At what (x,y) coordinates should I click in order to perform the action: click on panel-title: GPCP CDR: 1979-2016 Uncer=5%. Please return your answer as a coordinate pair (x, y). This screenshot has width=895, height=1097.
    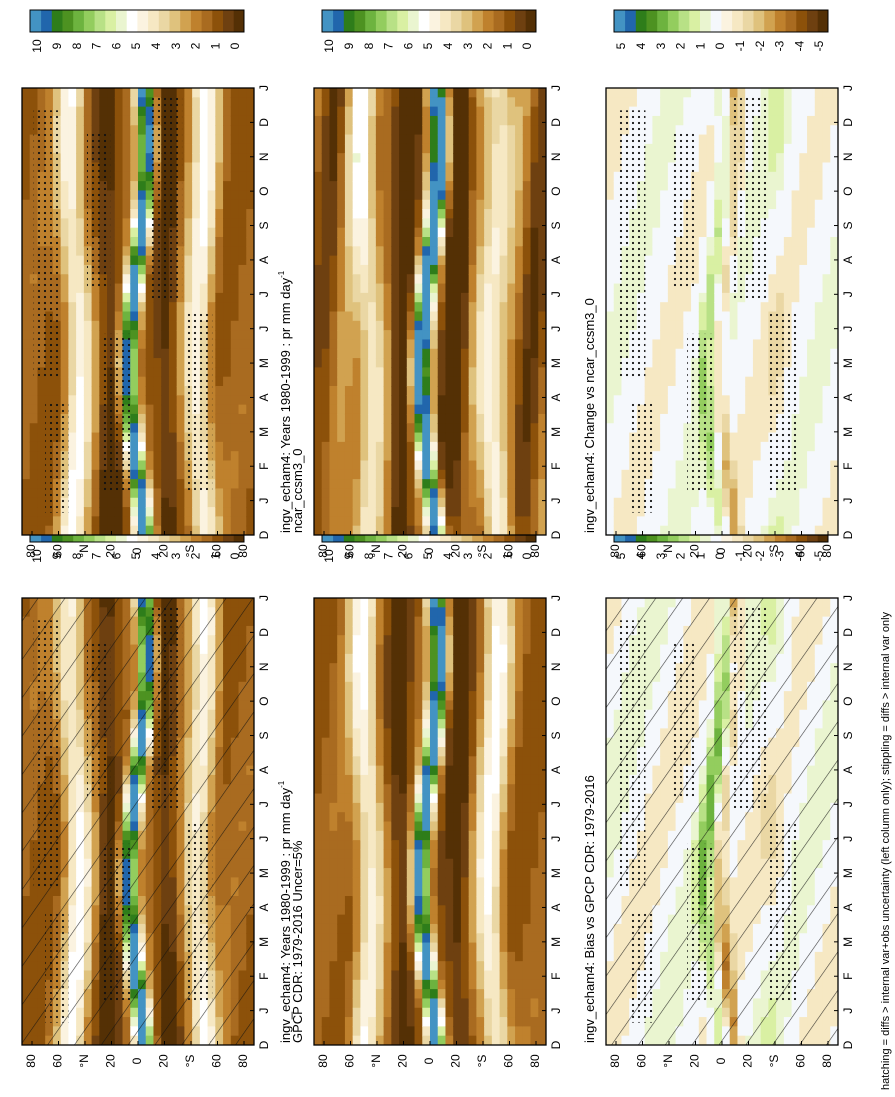
    Looking at the image, I should click on (297, 941).